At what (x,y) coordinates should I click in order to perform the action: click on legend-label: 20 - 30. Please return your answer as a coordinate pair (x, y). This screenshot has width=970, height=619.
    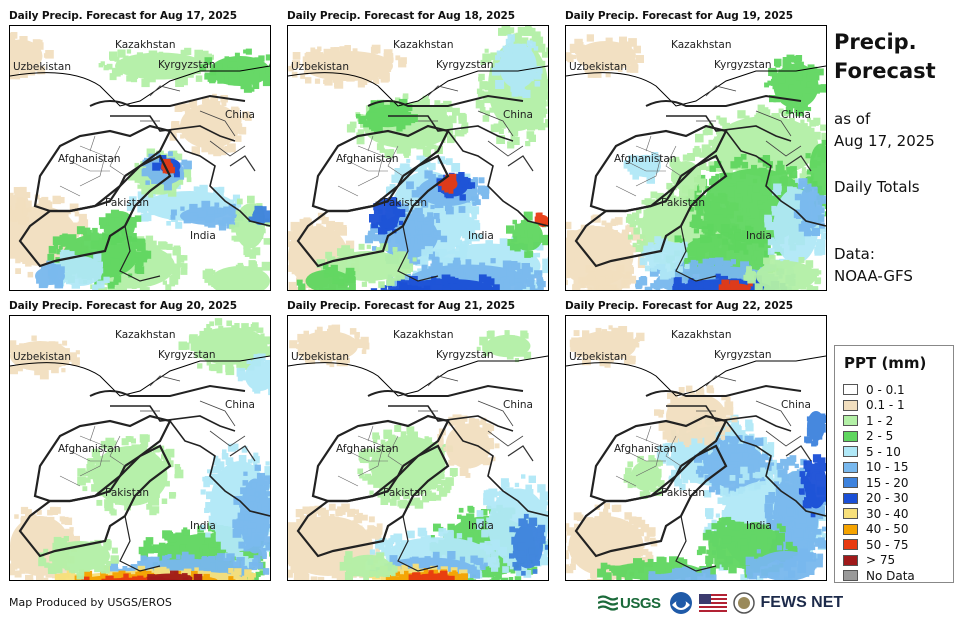
    Looking at the image, I should click on (887, 498).